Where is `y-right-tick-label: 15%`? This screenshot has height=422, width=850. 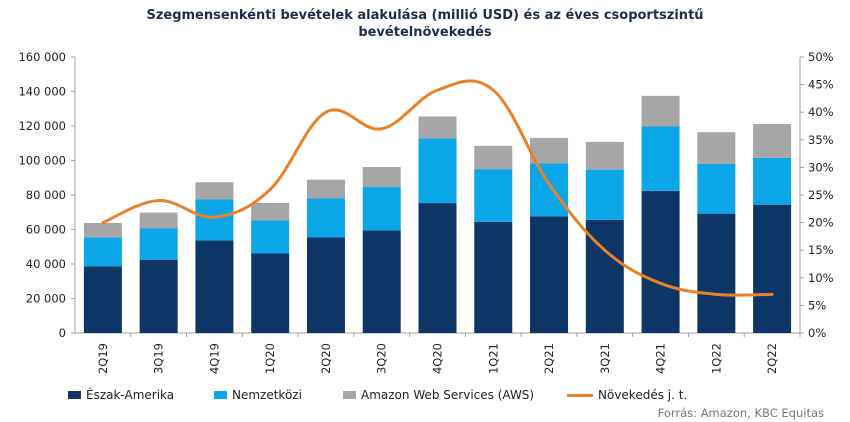
y-right-tick-label: 15% is located at coordinates (821, 250).